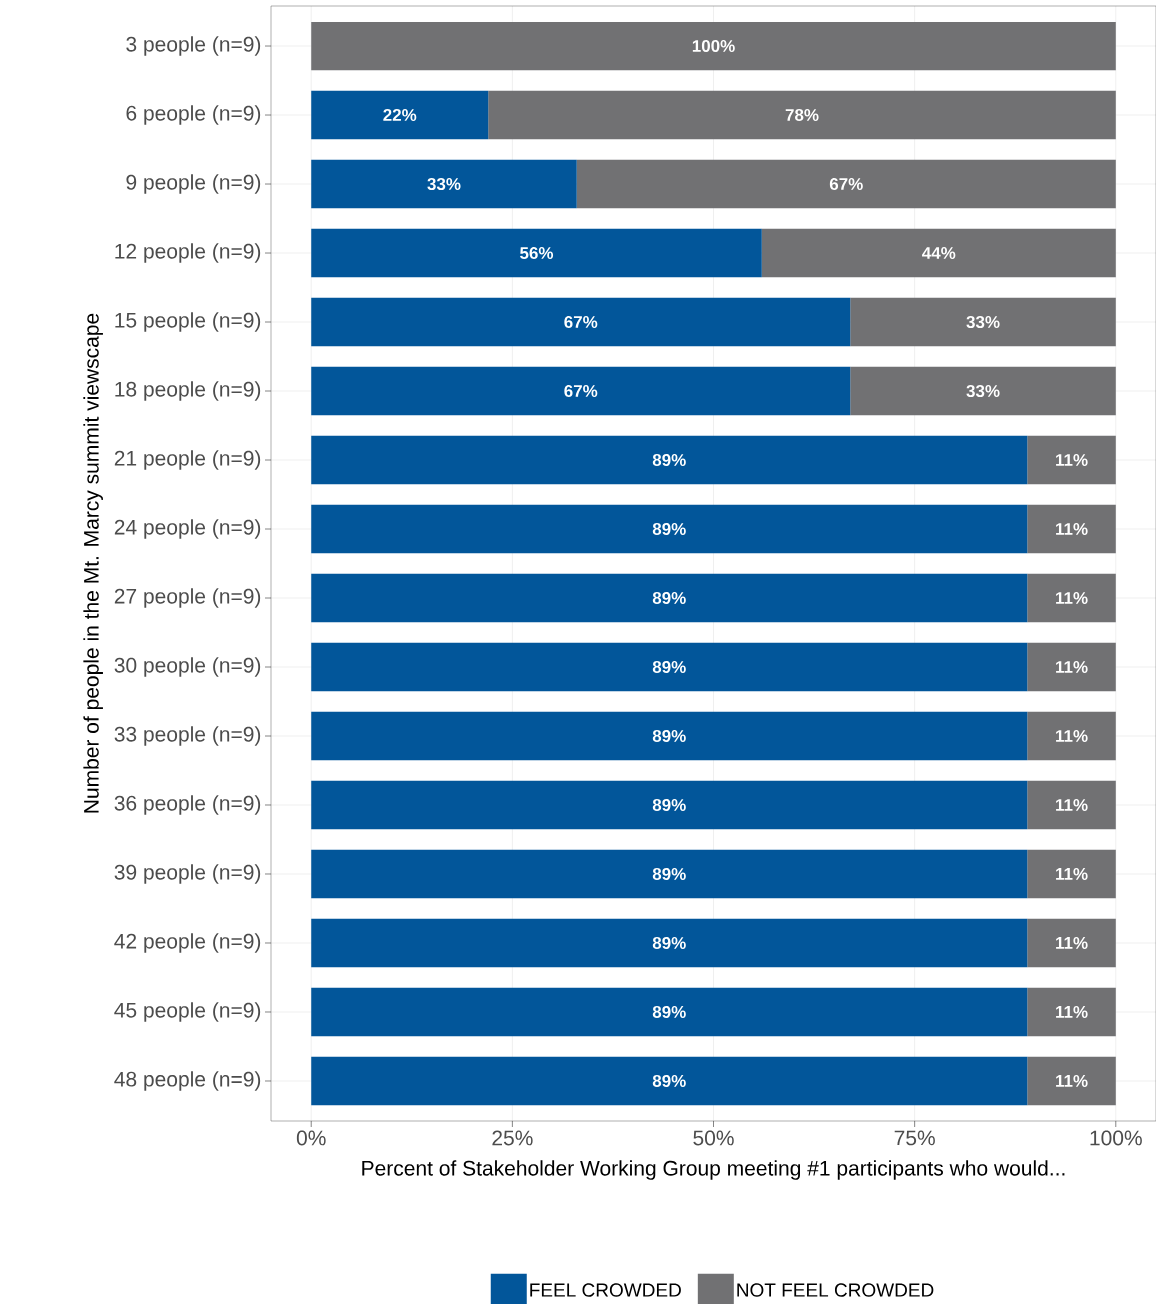  I want to click on y-tick-label: 45 people (n=9), so click(187, 1012).